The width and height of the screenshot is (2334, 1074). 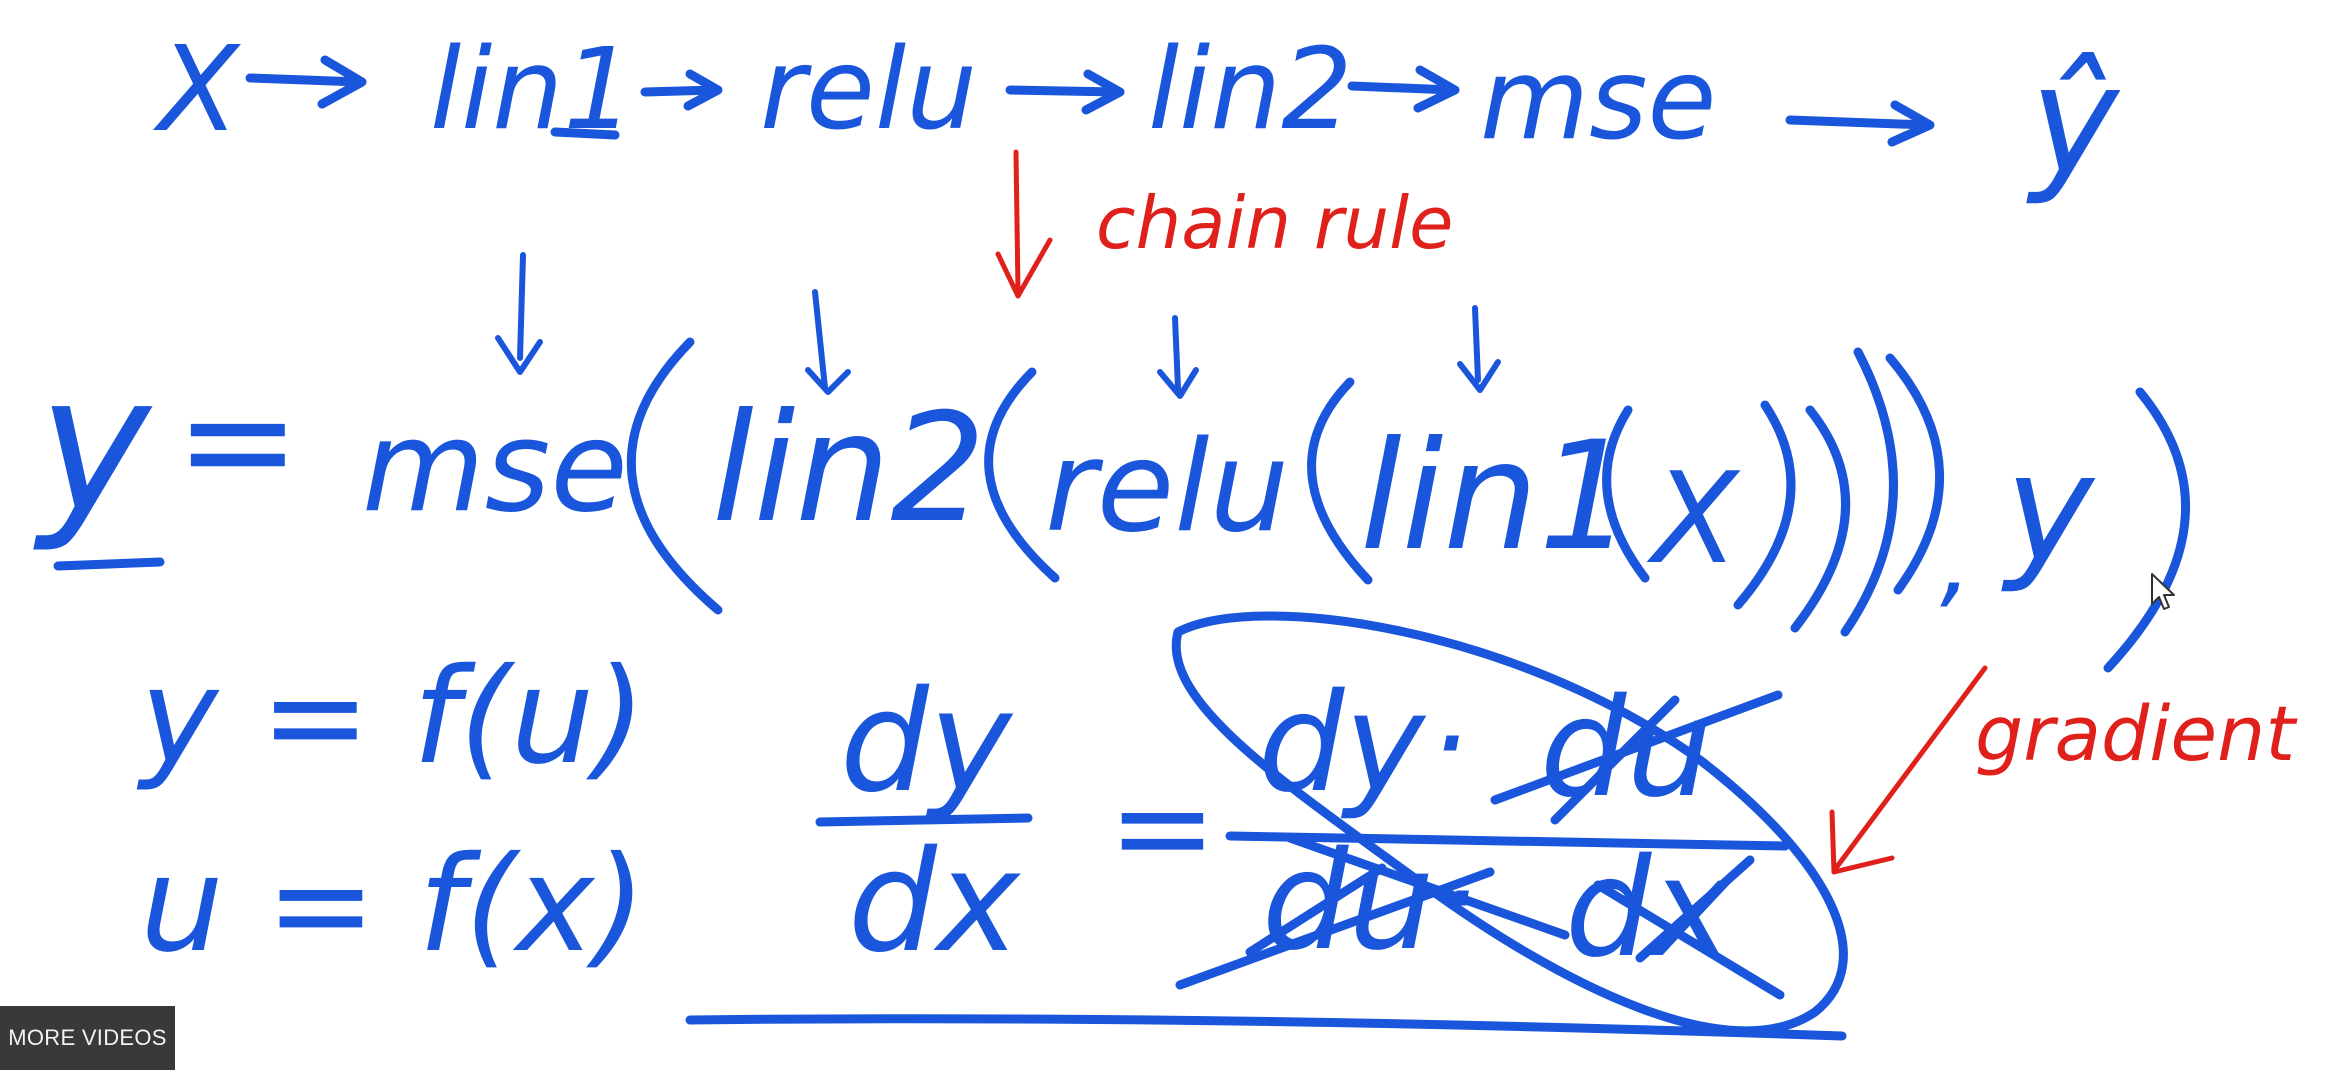 I want to click on chain-rule-arrow, so click(x=1024, y=224).